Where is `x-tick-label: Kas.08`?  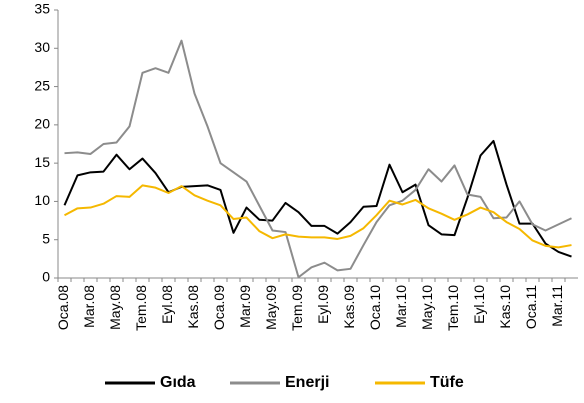
x-tick-label: Kas.08 is located at coordinates (193, 307).